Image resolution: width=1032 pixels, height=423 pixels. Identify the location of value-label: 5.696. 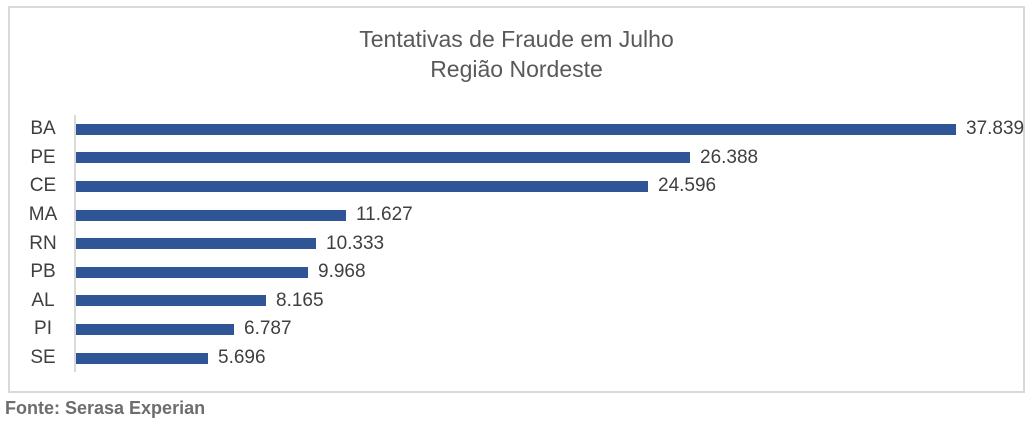
(242, 358).